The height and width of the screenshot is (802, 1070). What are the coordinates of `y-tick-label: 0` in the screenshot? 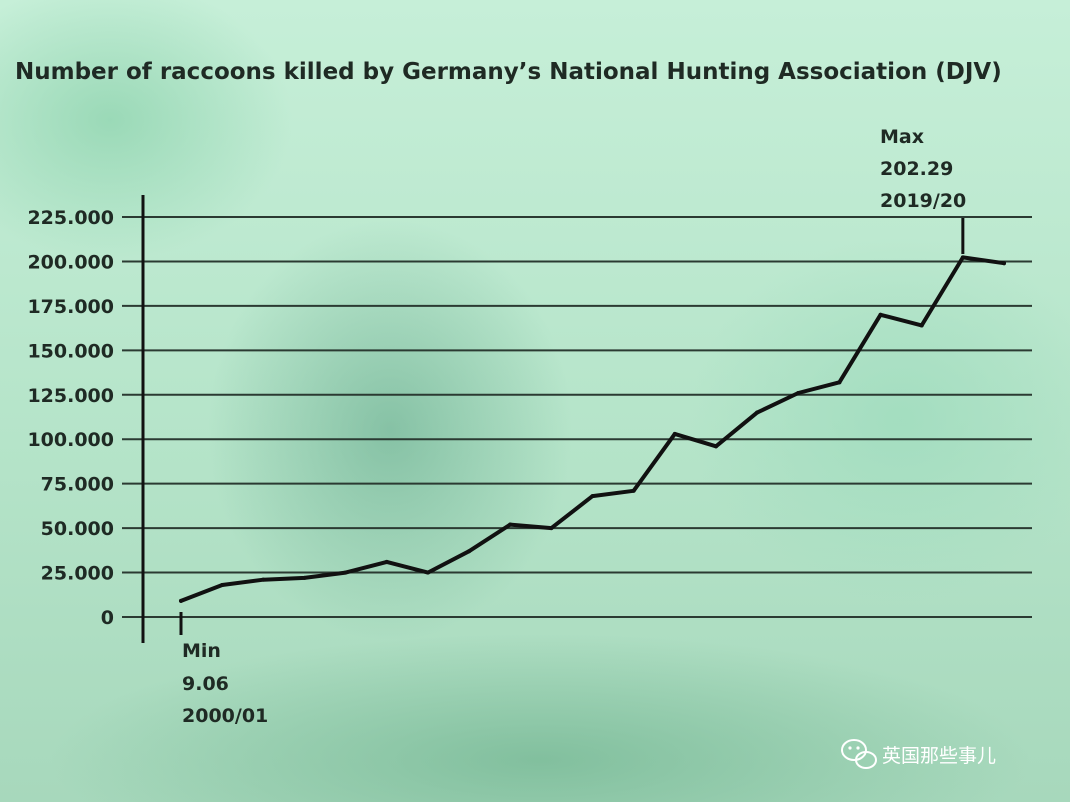 It's located at (107, 618).